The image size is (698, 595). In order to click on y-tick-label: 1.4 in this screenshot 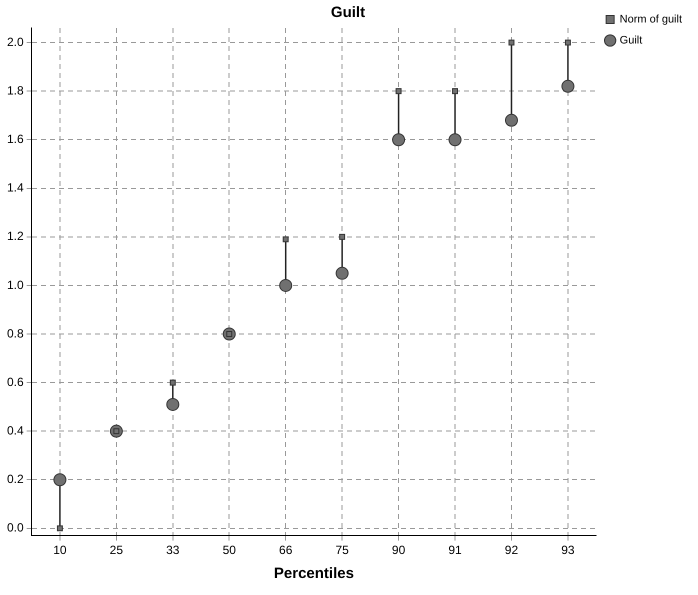, I will do `click(15, 187)`.